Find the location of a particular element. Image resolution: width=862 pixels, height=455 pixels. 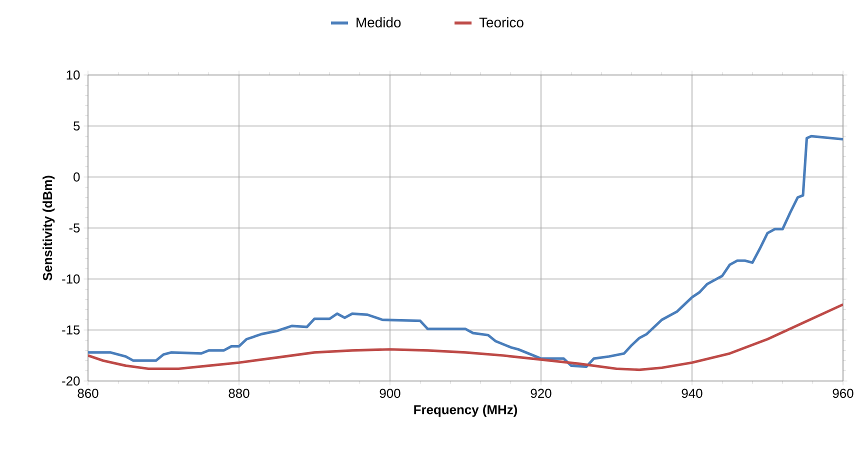

y-axis-title: Sensitivity (dBm) is located at coordinates (48, 228).